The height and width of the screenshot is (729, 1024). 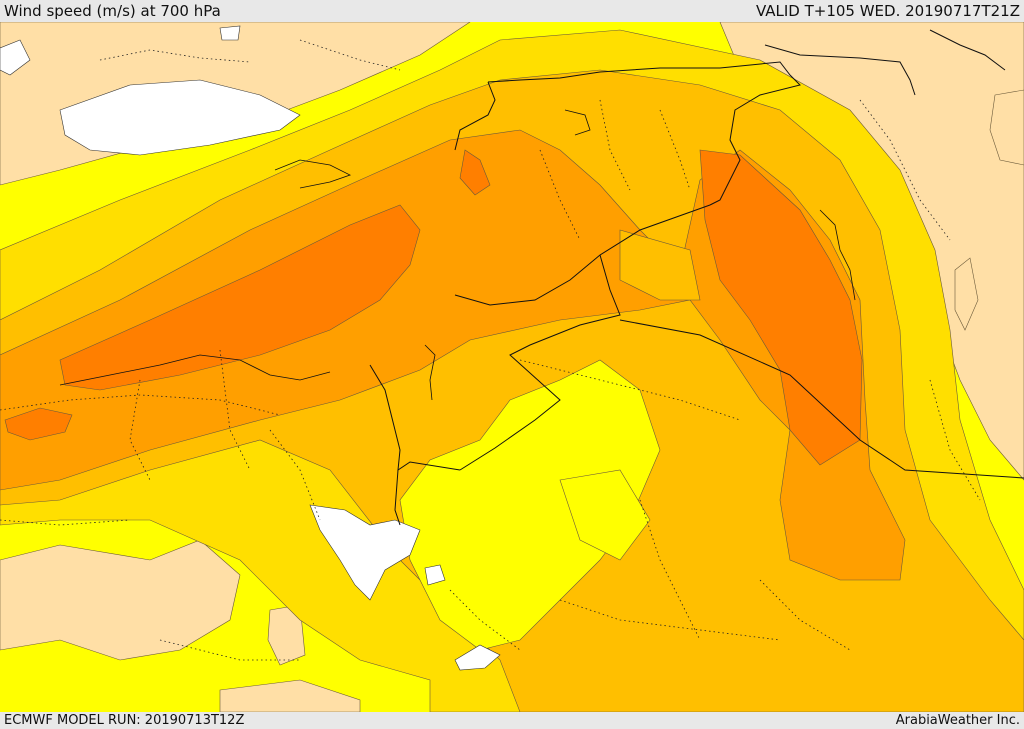 I want to click on shade-low-interior, so click(x=530, y=505).